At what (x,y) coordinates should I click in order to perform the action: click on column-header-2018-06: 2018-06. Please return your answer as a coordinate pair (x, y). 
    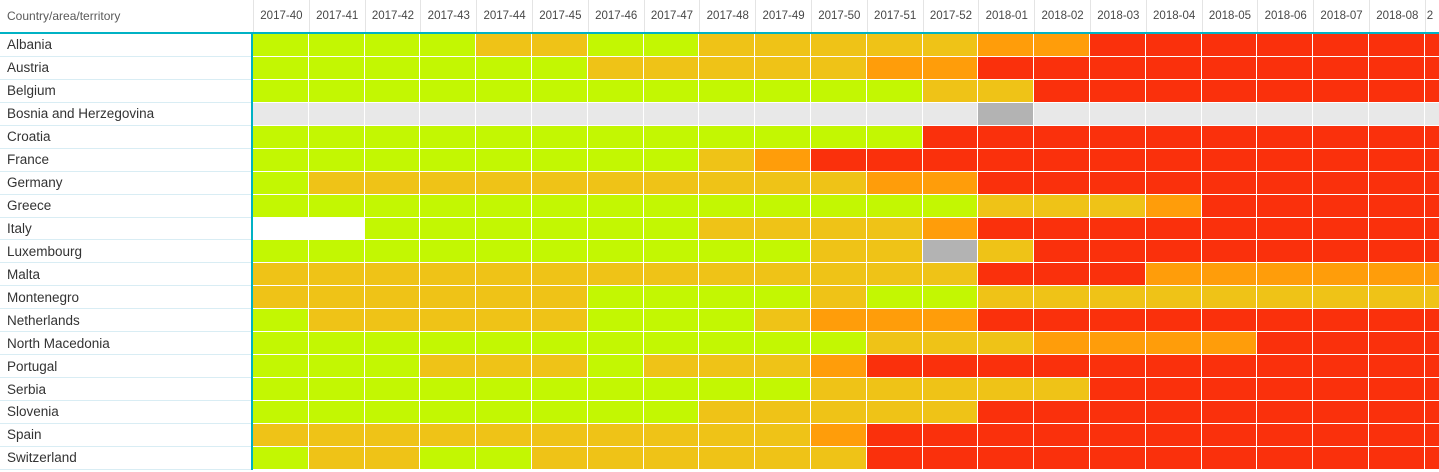
    Looking at the image, I should click on (1285, 16).